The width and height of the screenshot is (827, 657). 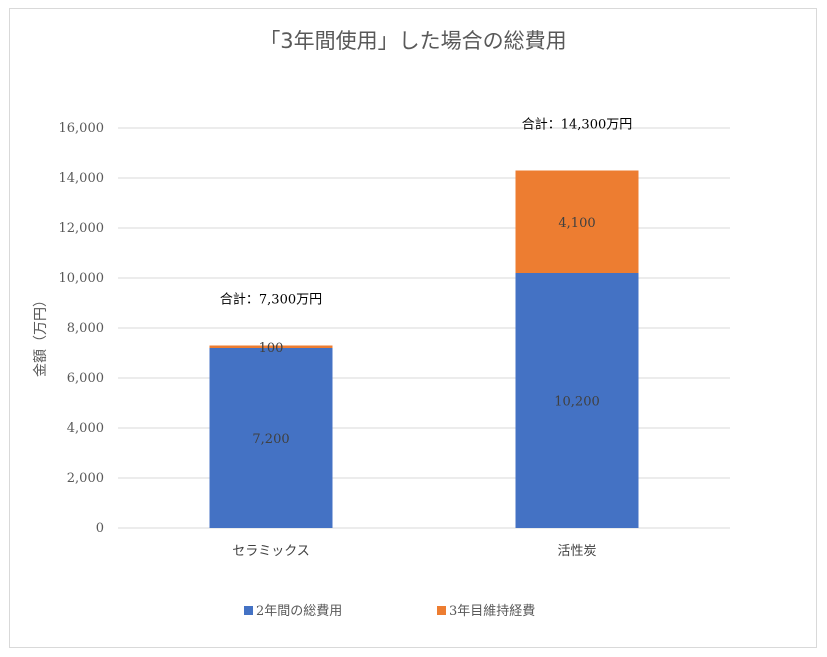 What do you see at coordinates (82, 228) in the screenshot?
I see `y-tick-label: 12,000` at bounding box center [82, 228].